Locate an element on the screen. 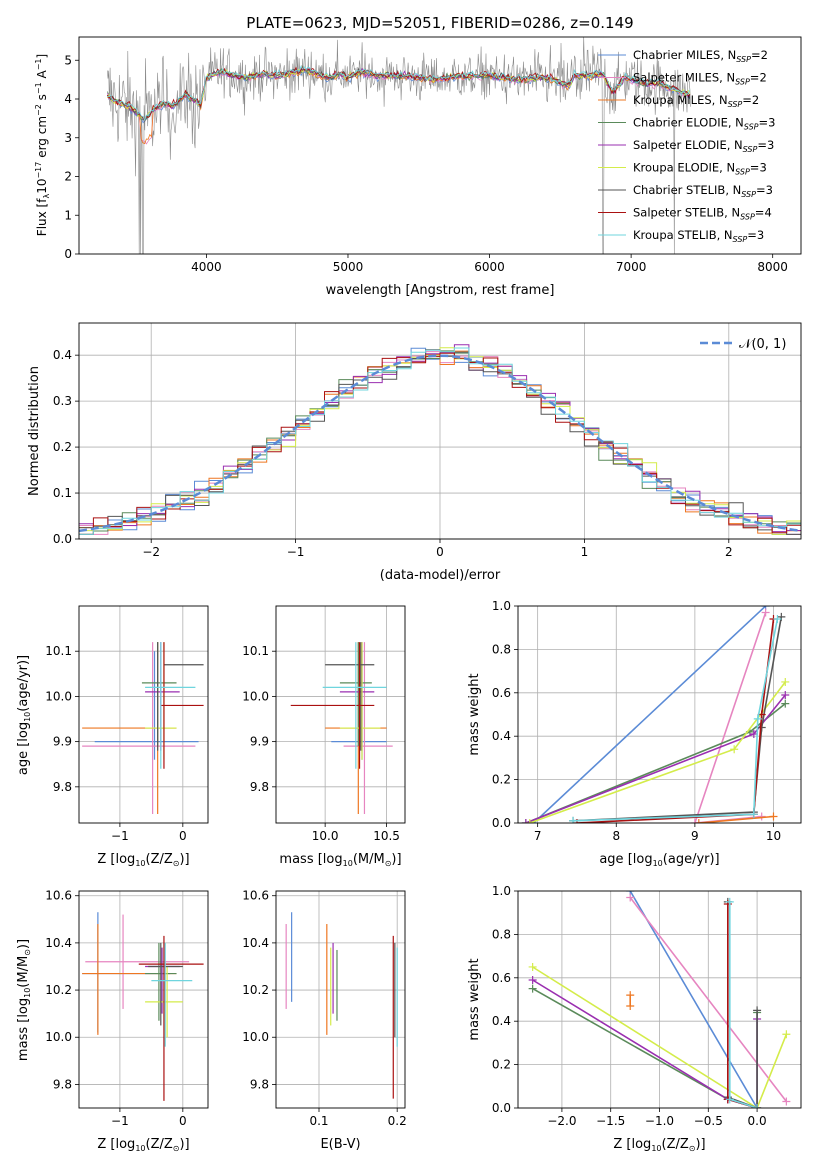  legend-name: Chabrier ELODIE is located at coordinates (680, 123).